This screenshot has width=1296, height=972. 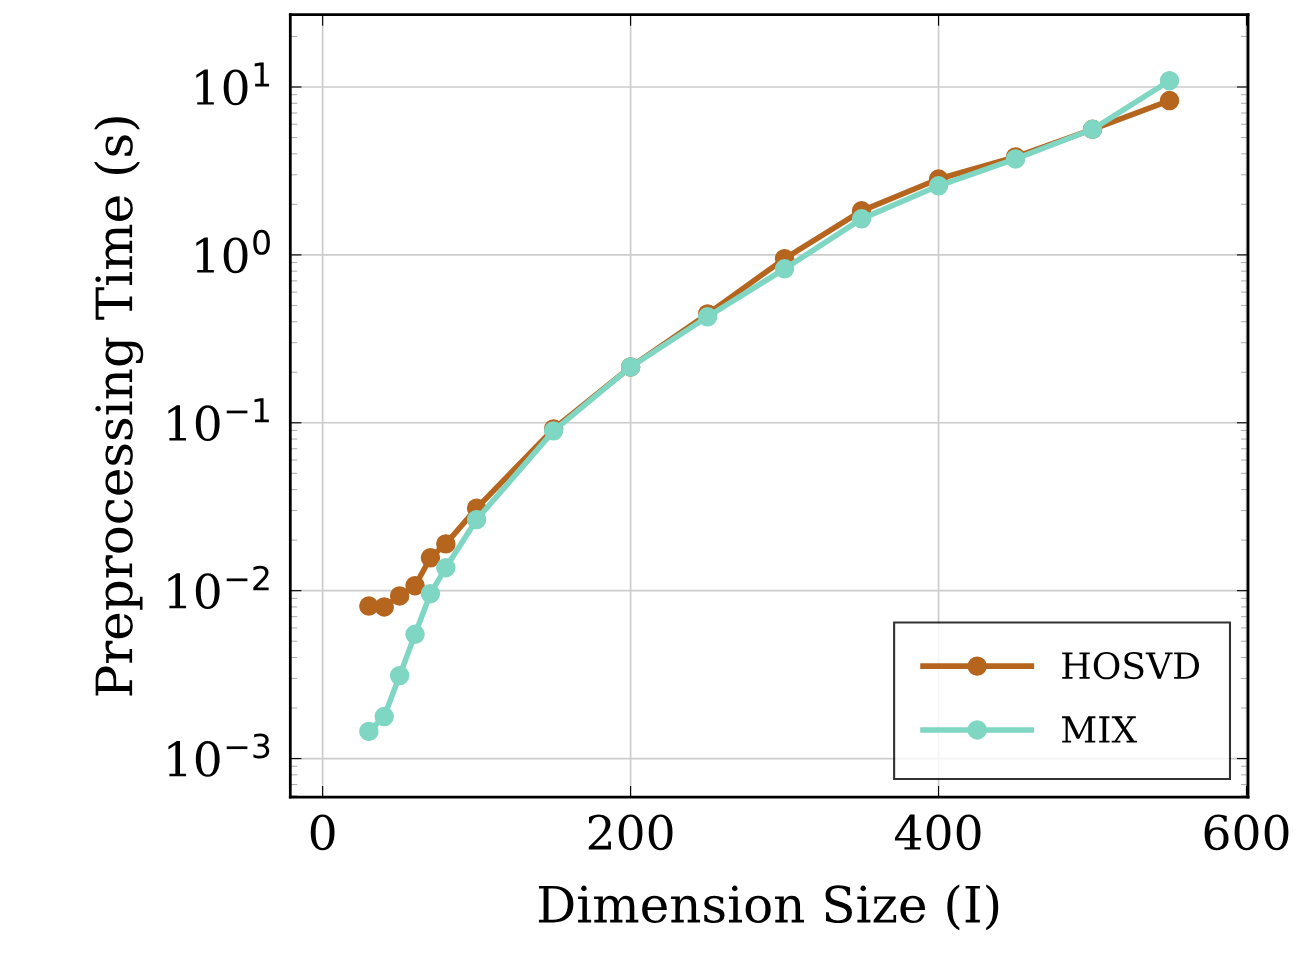 I want to click on y-axis-title: Preprocessing Time (s), so click(x=119, y=406).